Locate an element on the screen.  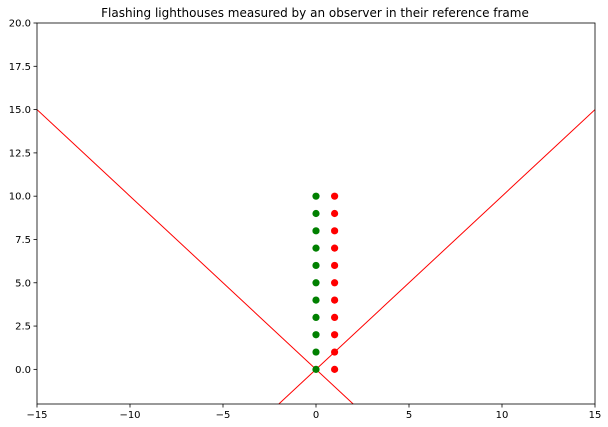
x-tick-label: 15 is located at coordinates (595, 415).